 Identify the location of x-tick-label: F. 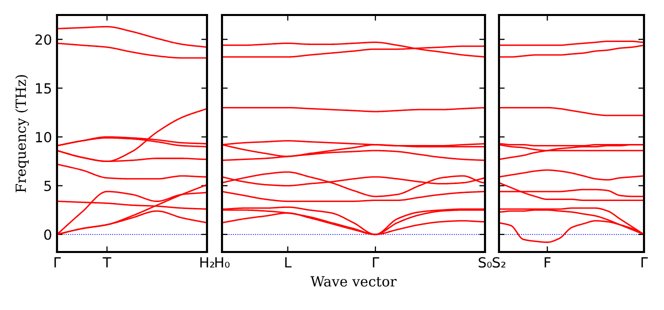
(547, 262).